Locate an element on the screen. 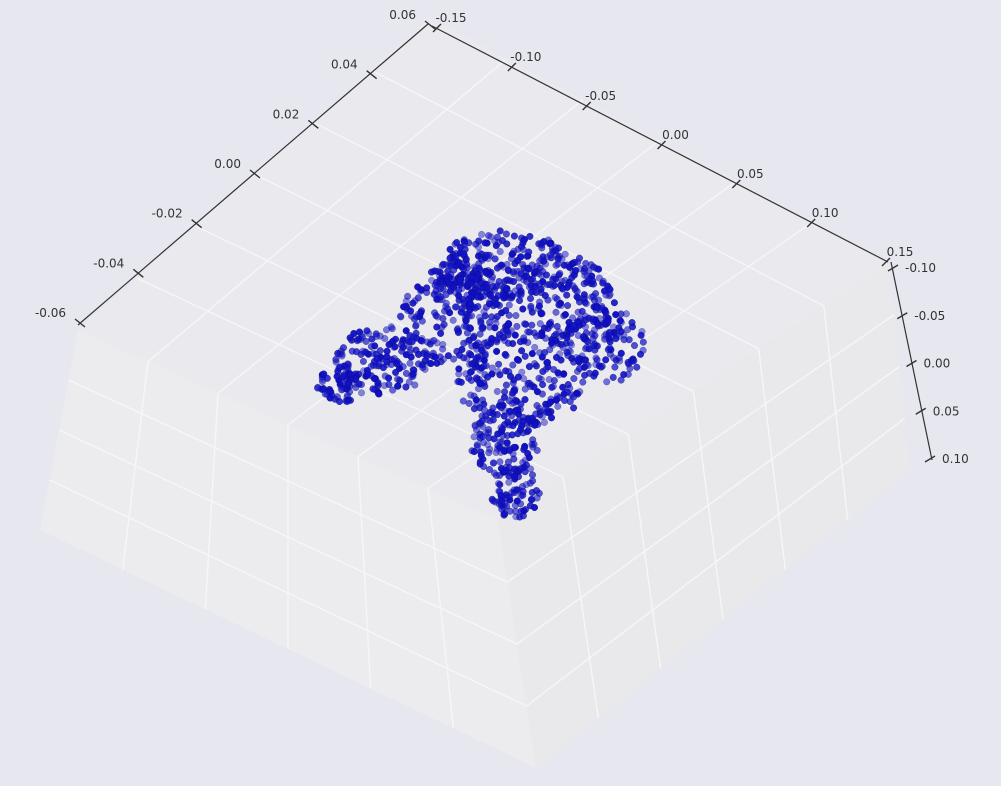 The image size is (1001, 786). x-axis-tick-label: 0.10 is located at coordinates (825, 213).